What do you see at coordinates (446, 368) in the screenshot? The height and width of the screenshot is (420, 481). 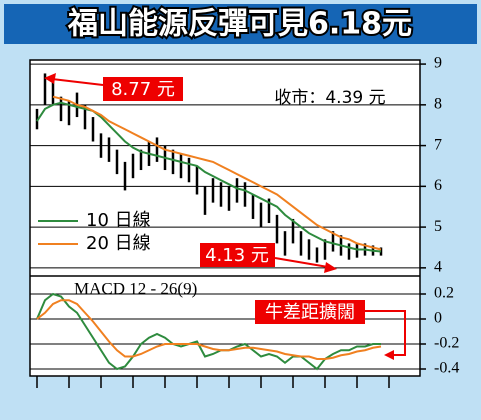 I see `y-tick-label: -0.4` at bounding box center [446, 368].